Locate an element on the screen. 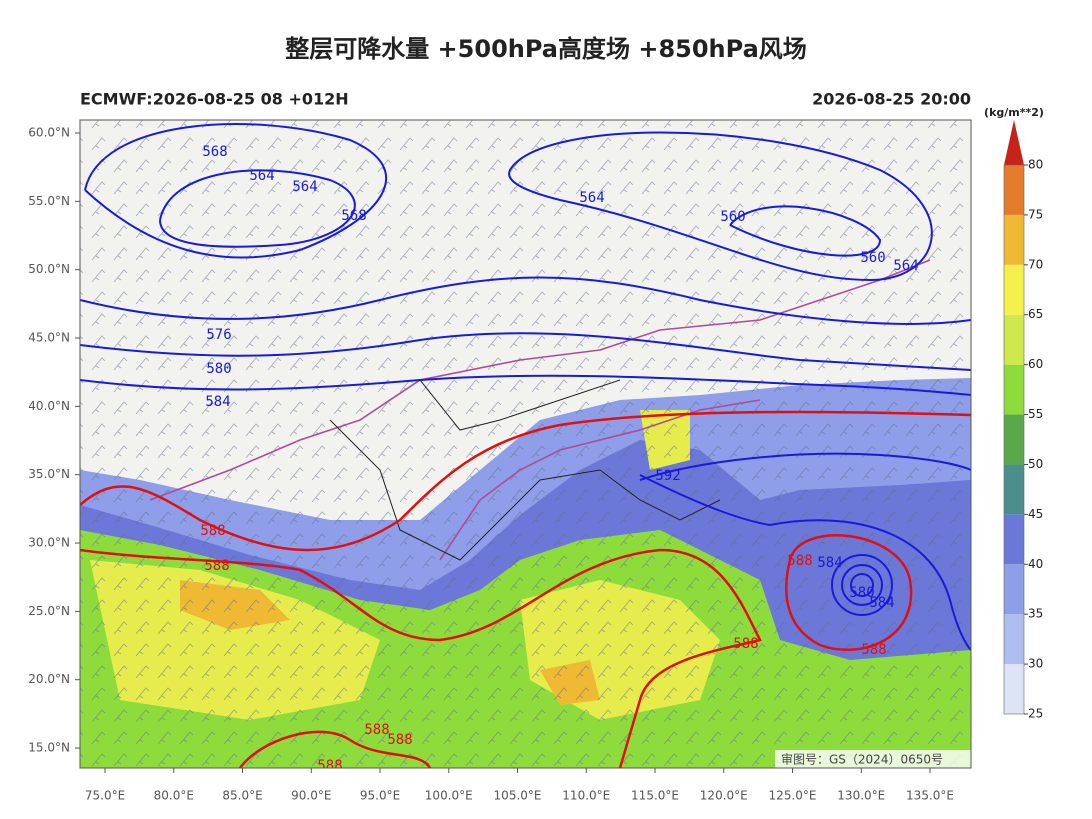 The height and width of the screenshot is (819, 1092). y-tick-label: 30.0°N is located at coordinates (49, 543).